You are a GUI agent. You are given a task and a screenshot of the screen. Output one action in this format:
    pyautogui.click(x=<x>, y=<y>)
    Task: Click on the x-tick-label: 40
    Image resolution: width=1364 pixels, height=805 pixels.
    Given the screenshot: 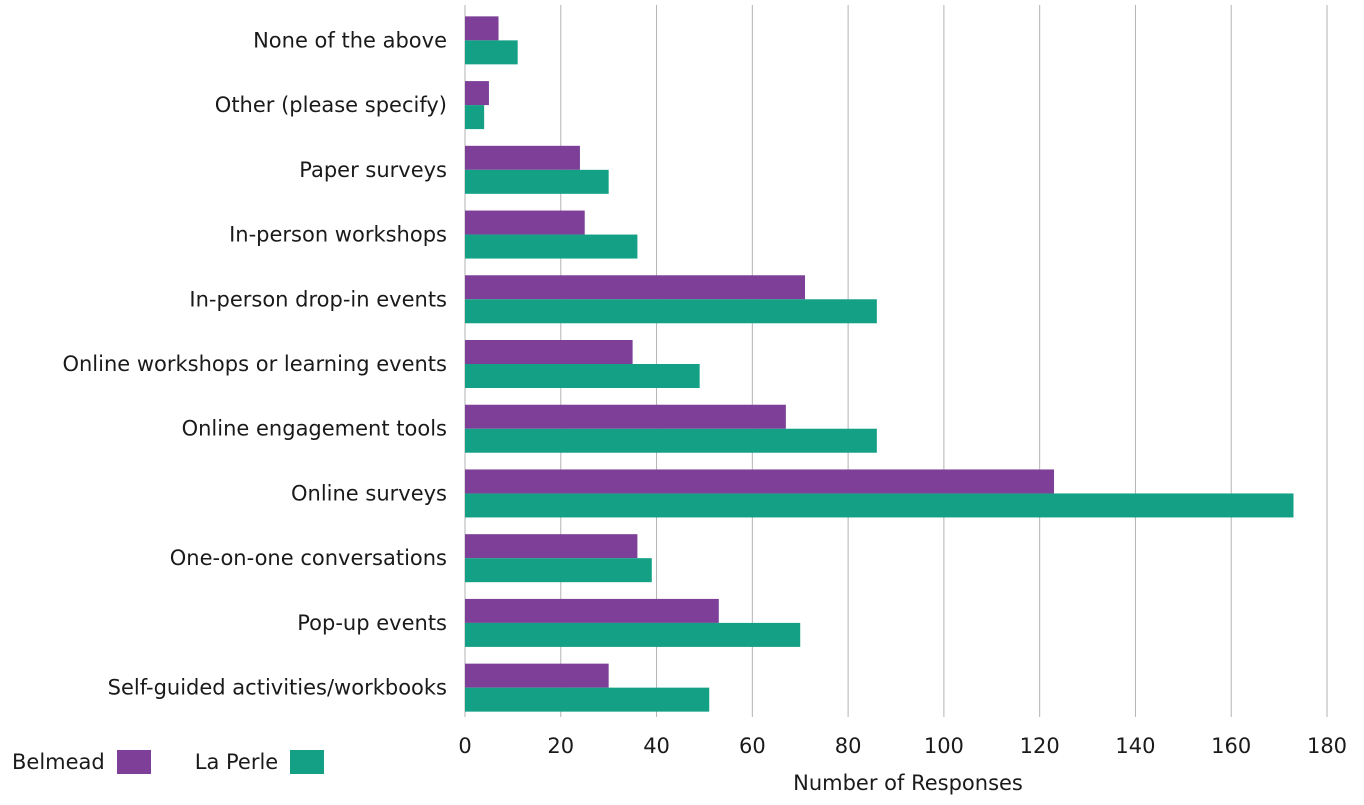 What is the action you would take?
    pyautogui.click(x=656, y=746)
    